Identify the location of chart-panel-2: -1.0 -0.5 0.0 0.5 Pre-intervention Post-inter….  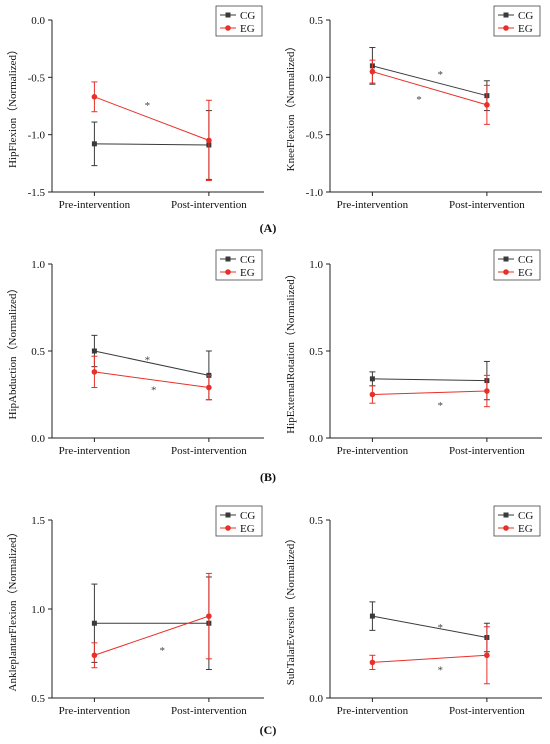
(413, 108).